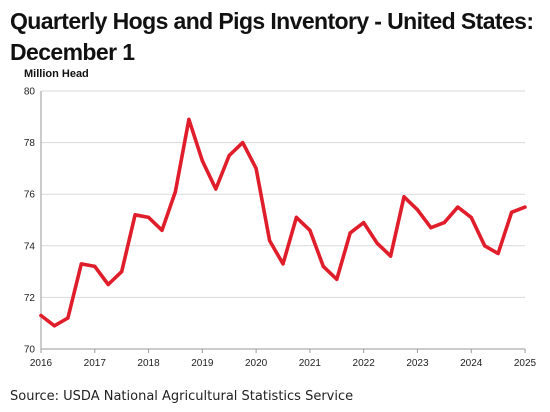 The image size is (550, 412). I want to click on y-axis-label: Million Head, so click(56, 74).